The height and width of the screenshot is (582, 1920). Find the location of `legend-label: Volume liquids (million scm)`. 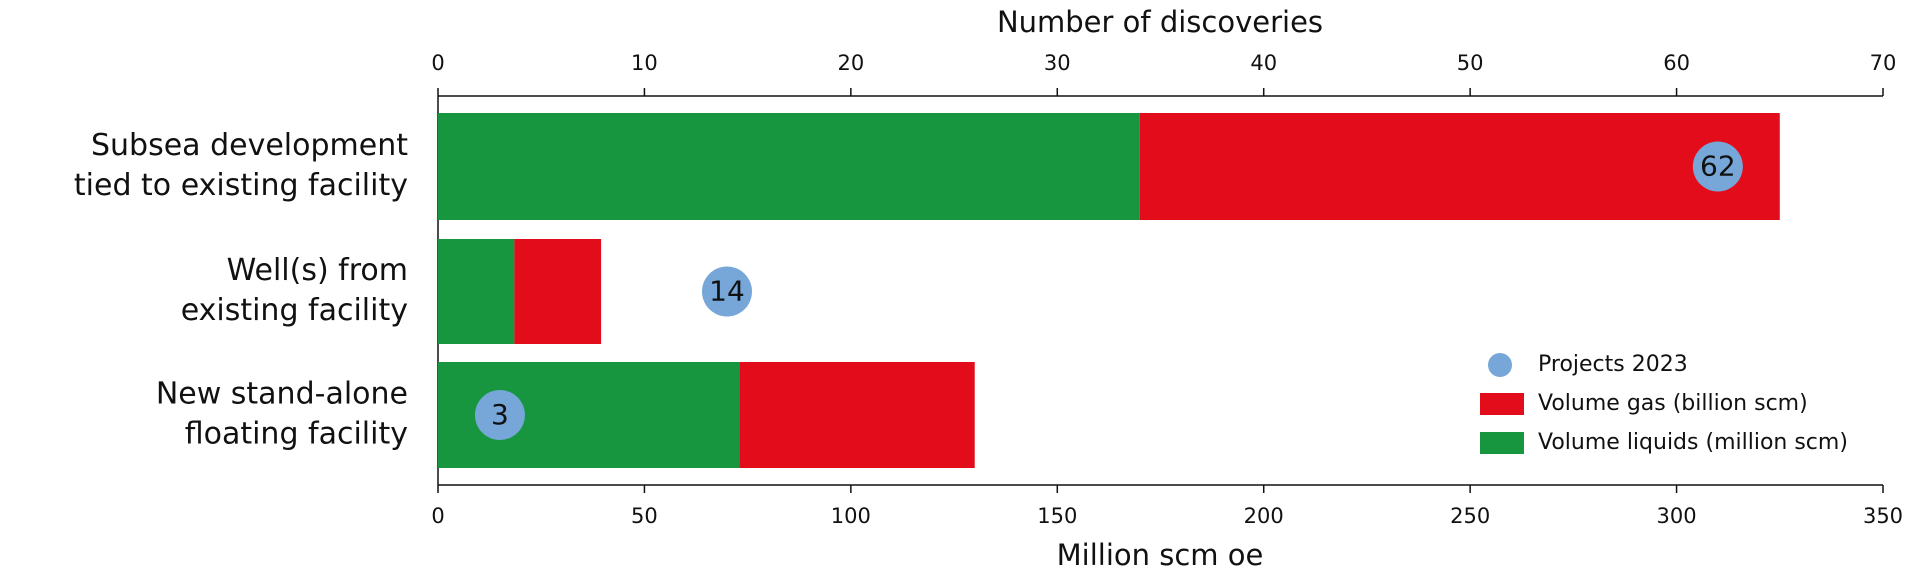

legend-label: Volume liquids (million scm) is located at coordinates (1693, 442).